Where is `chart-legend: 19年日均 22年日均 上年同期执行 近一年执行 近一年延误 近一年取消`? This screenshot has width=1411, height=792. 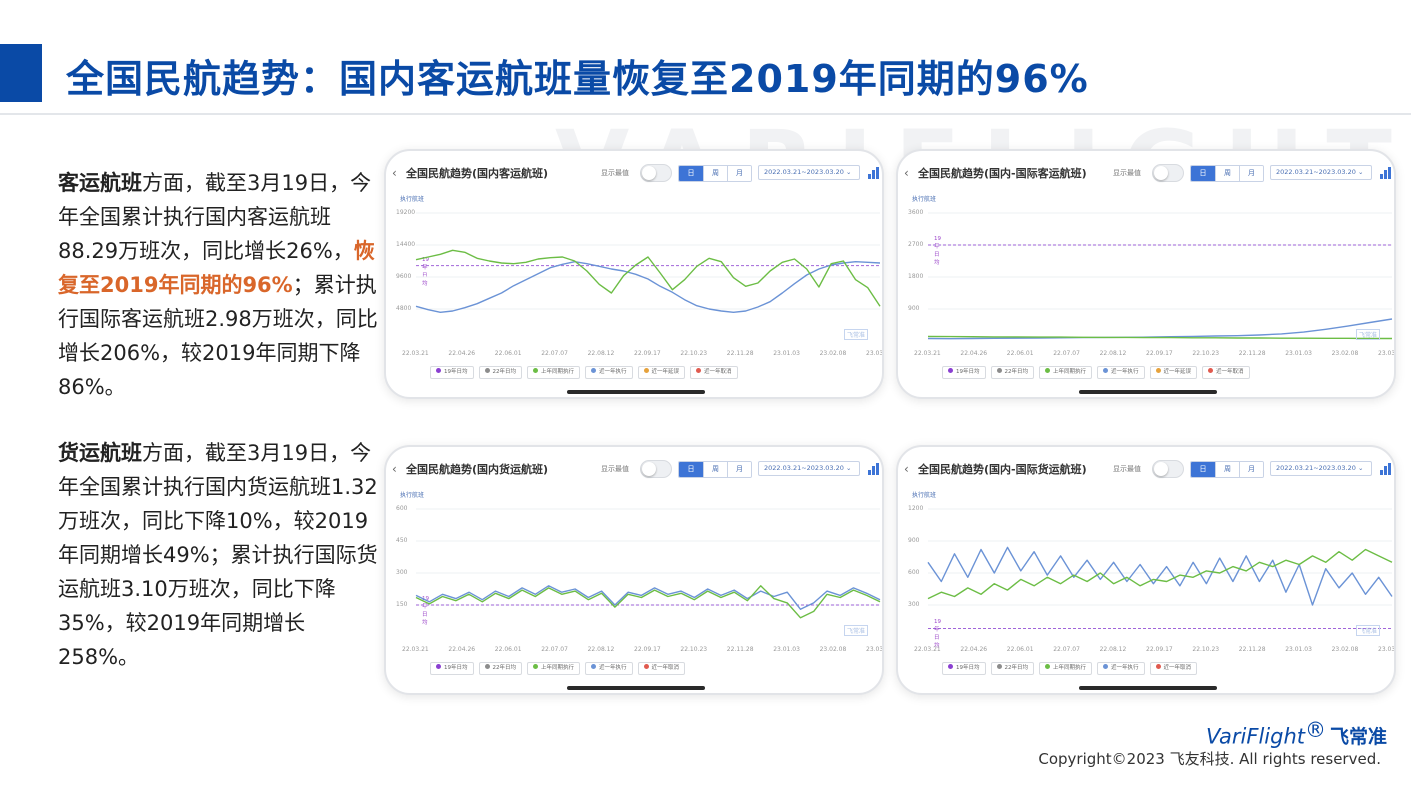 chart-legend: 19年日均 22年日均 上年同期执行 近一年执行 近一年延误 近一年取消 is located at coordinates (1096, 372).